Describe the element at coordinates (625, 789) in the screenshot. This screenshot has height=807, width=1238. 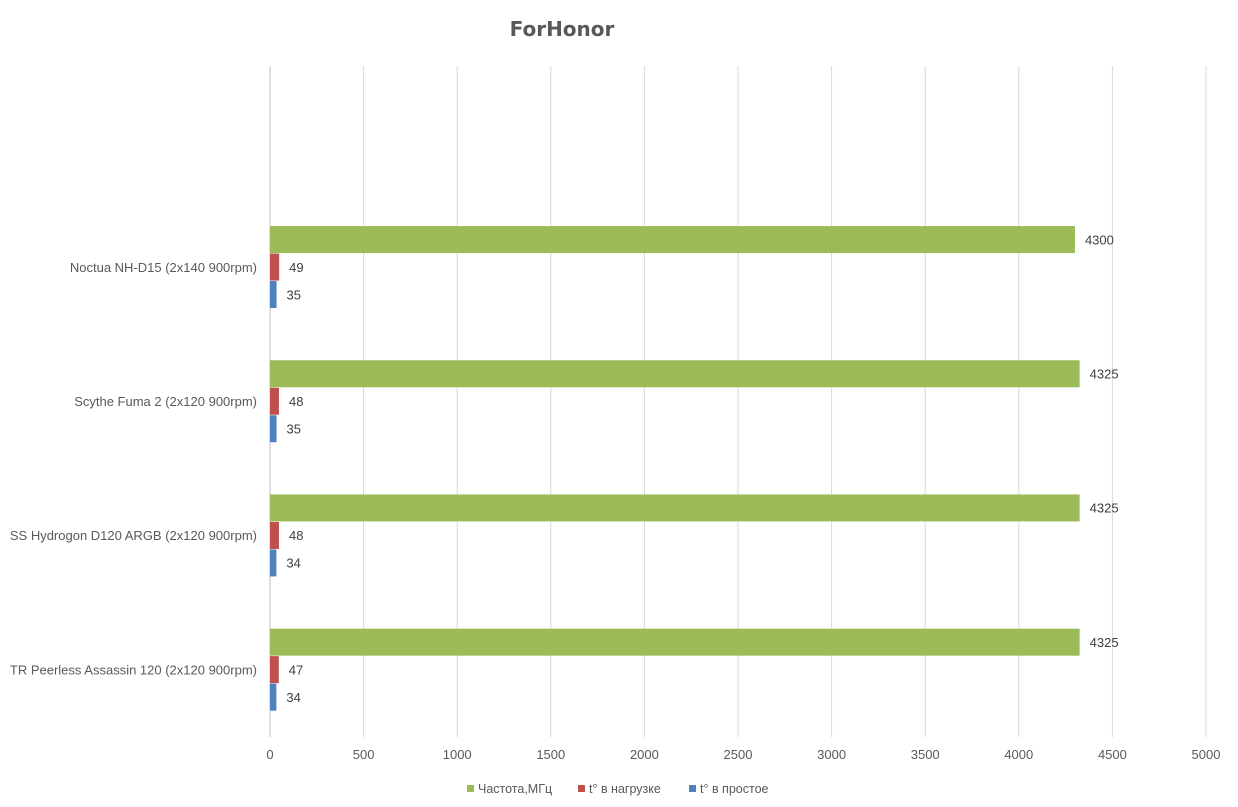
I see `legend-label: t° в нагрузке` at that location.